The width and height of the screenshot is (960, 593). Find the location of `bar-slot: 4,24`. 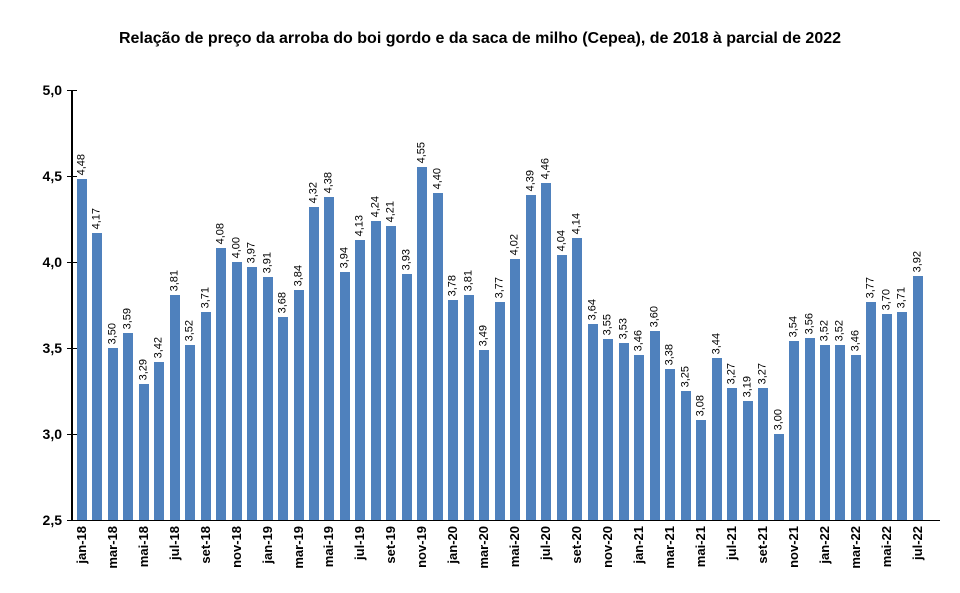

bar-slot: 4,24 is located at coordinates (375, 305).